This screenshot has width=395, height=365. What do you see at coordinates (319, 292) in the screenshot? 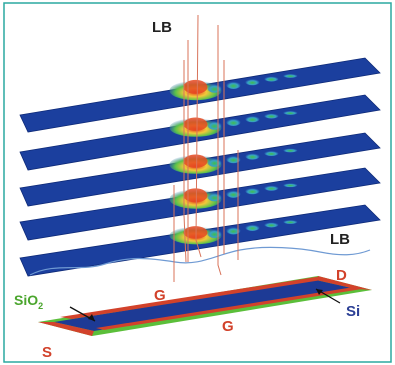
I see `silicon-arrow-head` at bounding box center [319, 292].